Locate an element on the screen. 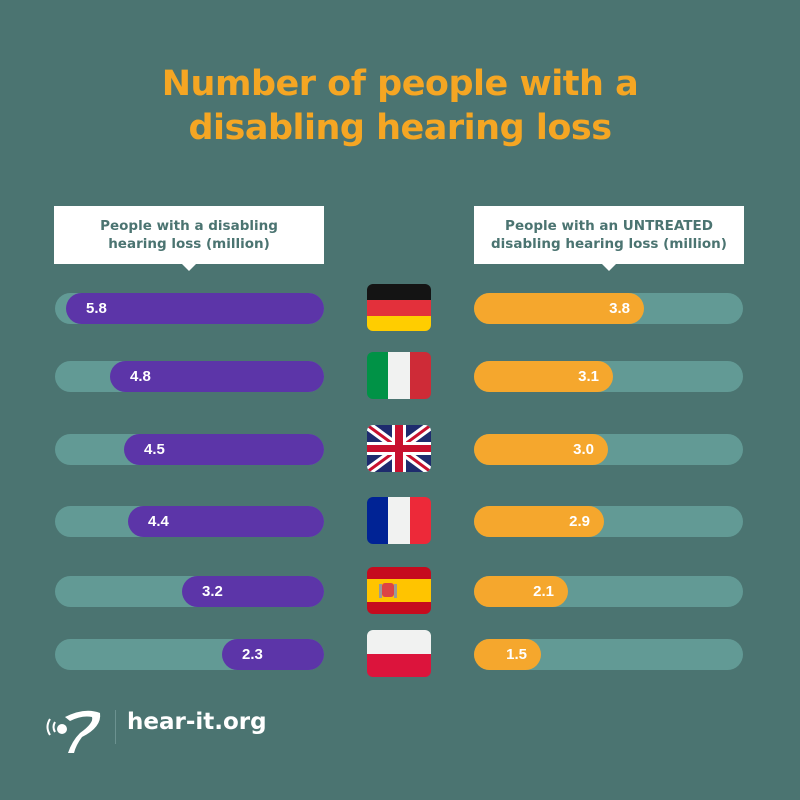 The height and width of the screenshot is (800, 800). total-value: 2.3 is located at coordinates (252, 654).